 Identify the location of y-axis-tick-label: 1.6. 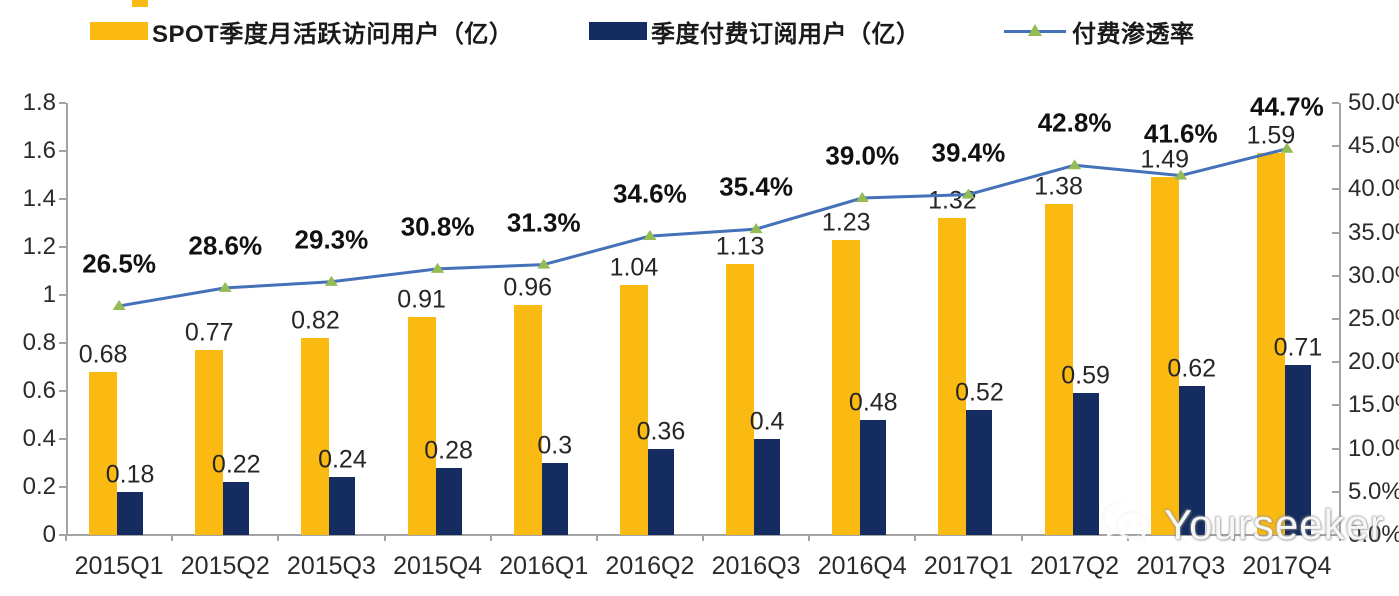
(39, 150).